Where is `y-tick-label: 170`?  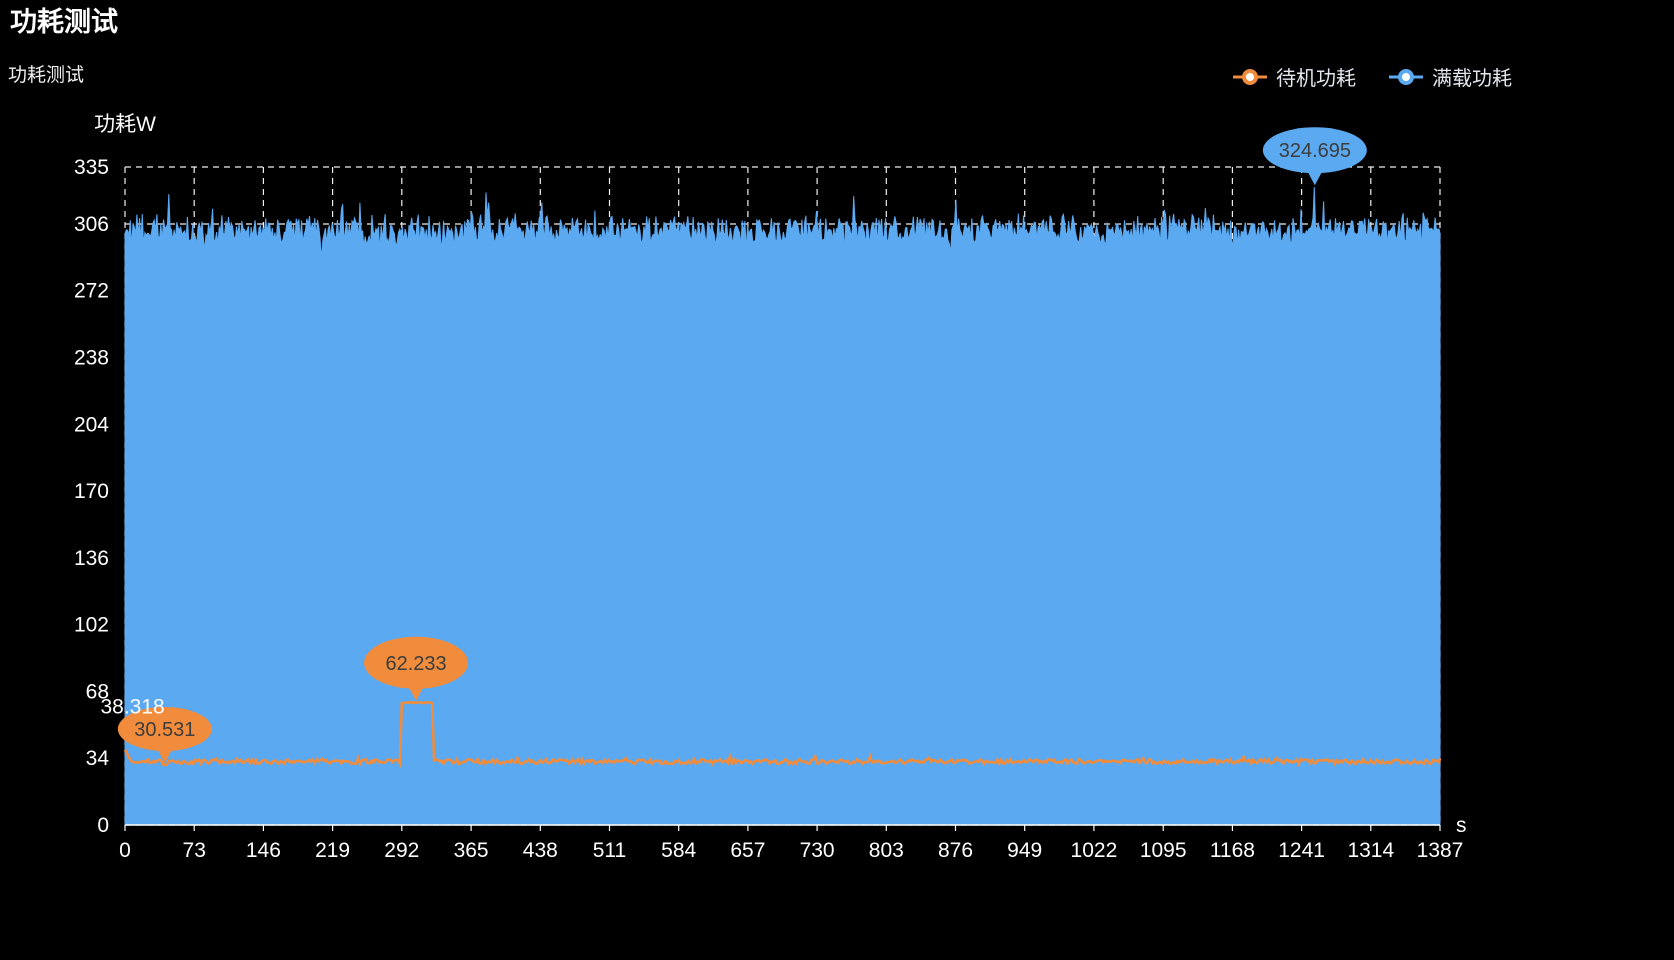 y-tick-label: 170 is located at coordinates (91, 491).